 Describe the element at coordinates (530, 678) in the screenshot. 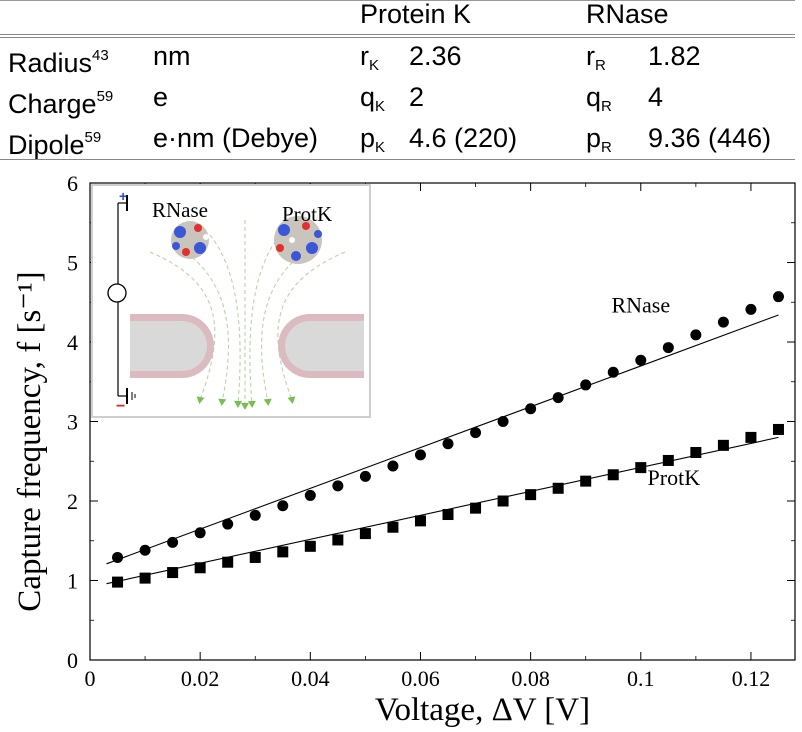

I see `x-tick-label: 0.08` at that location.